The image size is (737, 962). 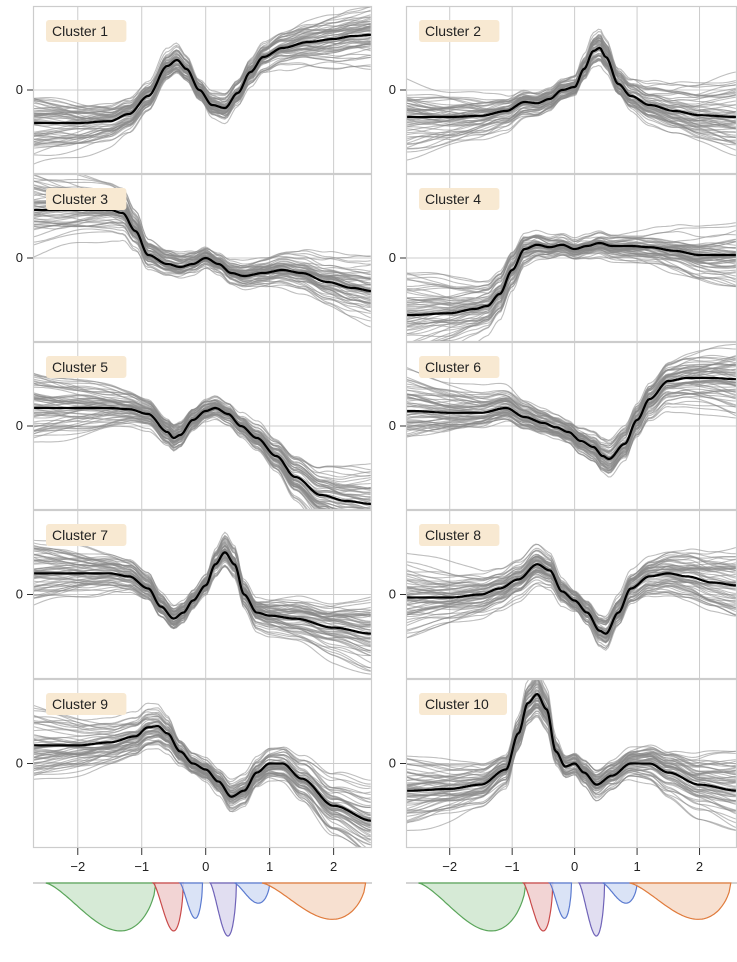 What do you see at coordinates (385, 909) in the screenshot?
I see `density-strips` at bounding box center [385, 909].